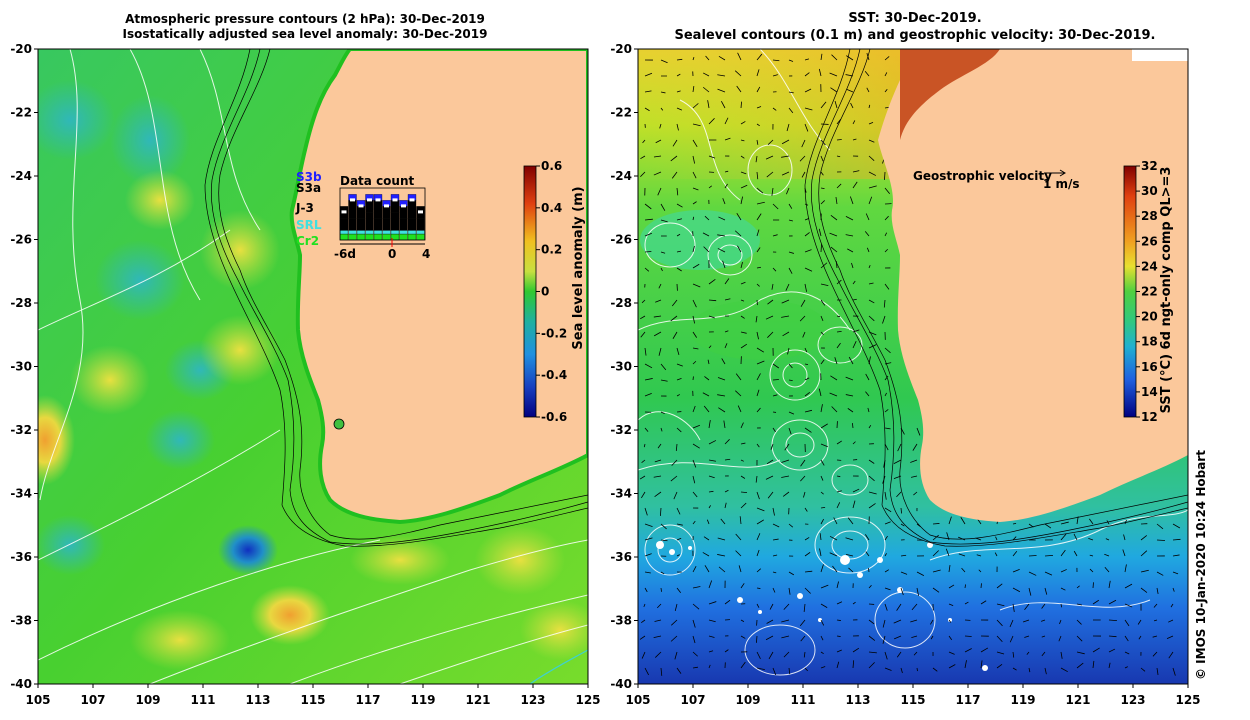  I want to click on sat-j3: J-3, so click(304, 208).